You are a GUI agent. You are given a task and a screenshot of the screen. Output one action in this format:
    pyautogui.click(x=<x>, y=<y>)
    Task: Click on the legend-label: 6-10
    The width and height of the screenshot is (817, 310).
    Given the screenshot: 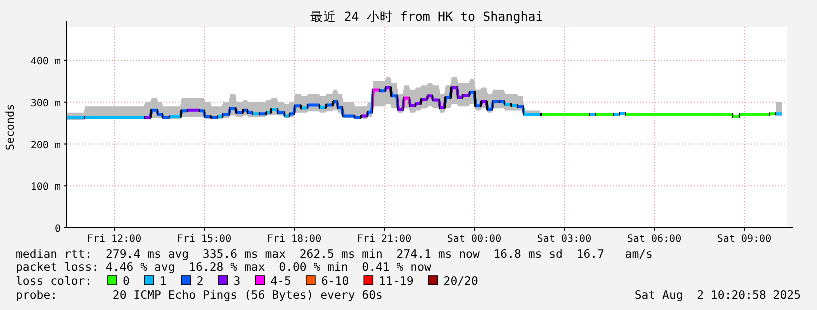 What is the action you would take?
    pyautogui.click(x=335, y=281)
    